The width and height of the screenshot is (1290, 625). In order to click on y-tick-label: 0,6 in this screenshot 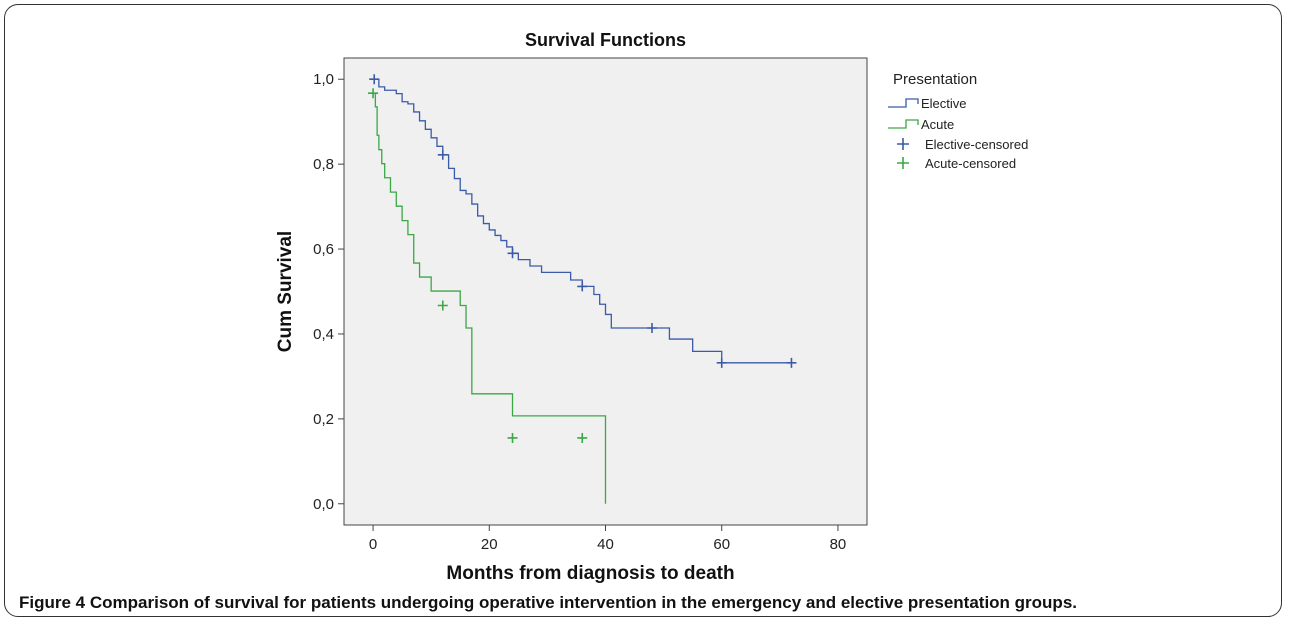, I will do `click(323, 249)`.